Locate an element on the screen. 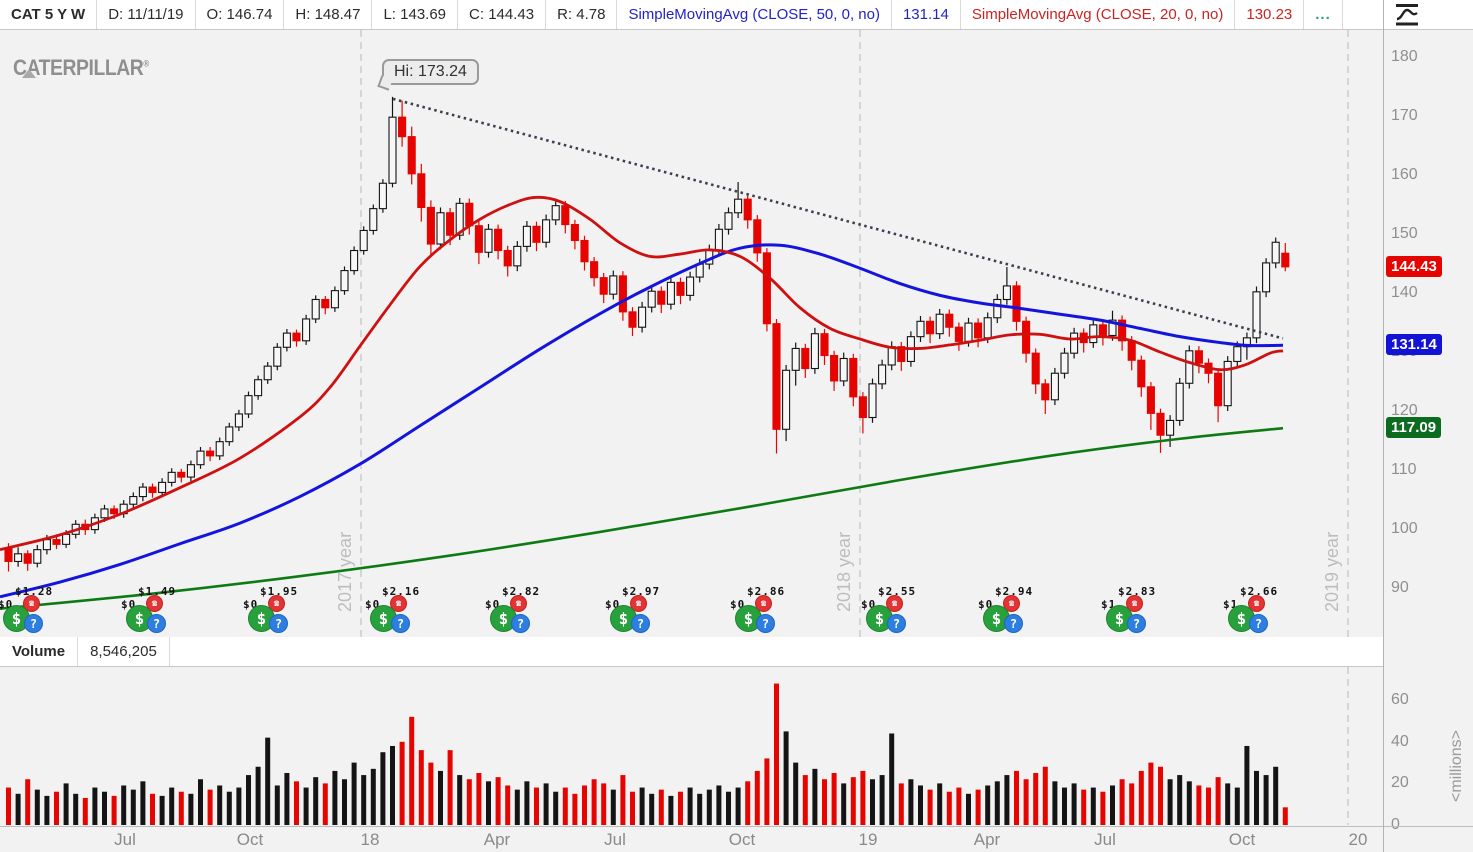 The height and width of the screenshot is (852, 1473). volume-header-spacer is located at coordinates (776, 651).